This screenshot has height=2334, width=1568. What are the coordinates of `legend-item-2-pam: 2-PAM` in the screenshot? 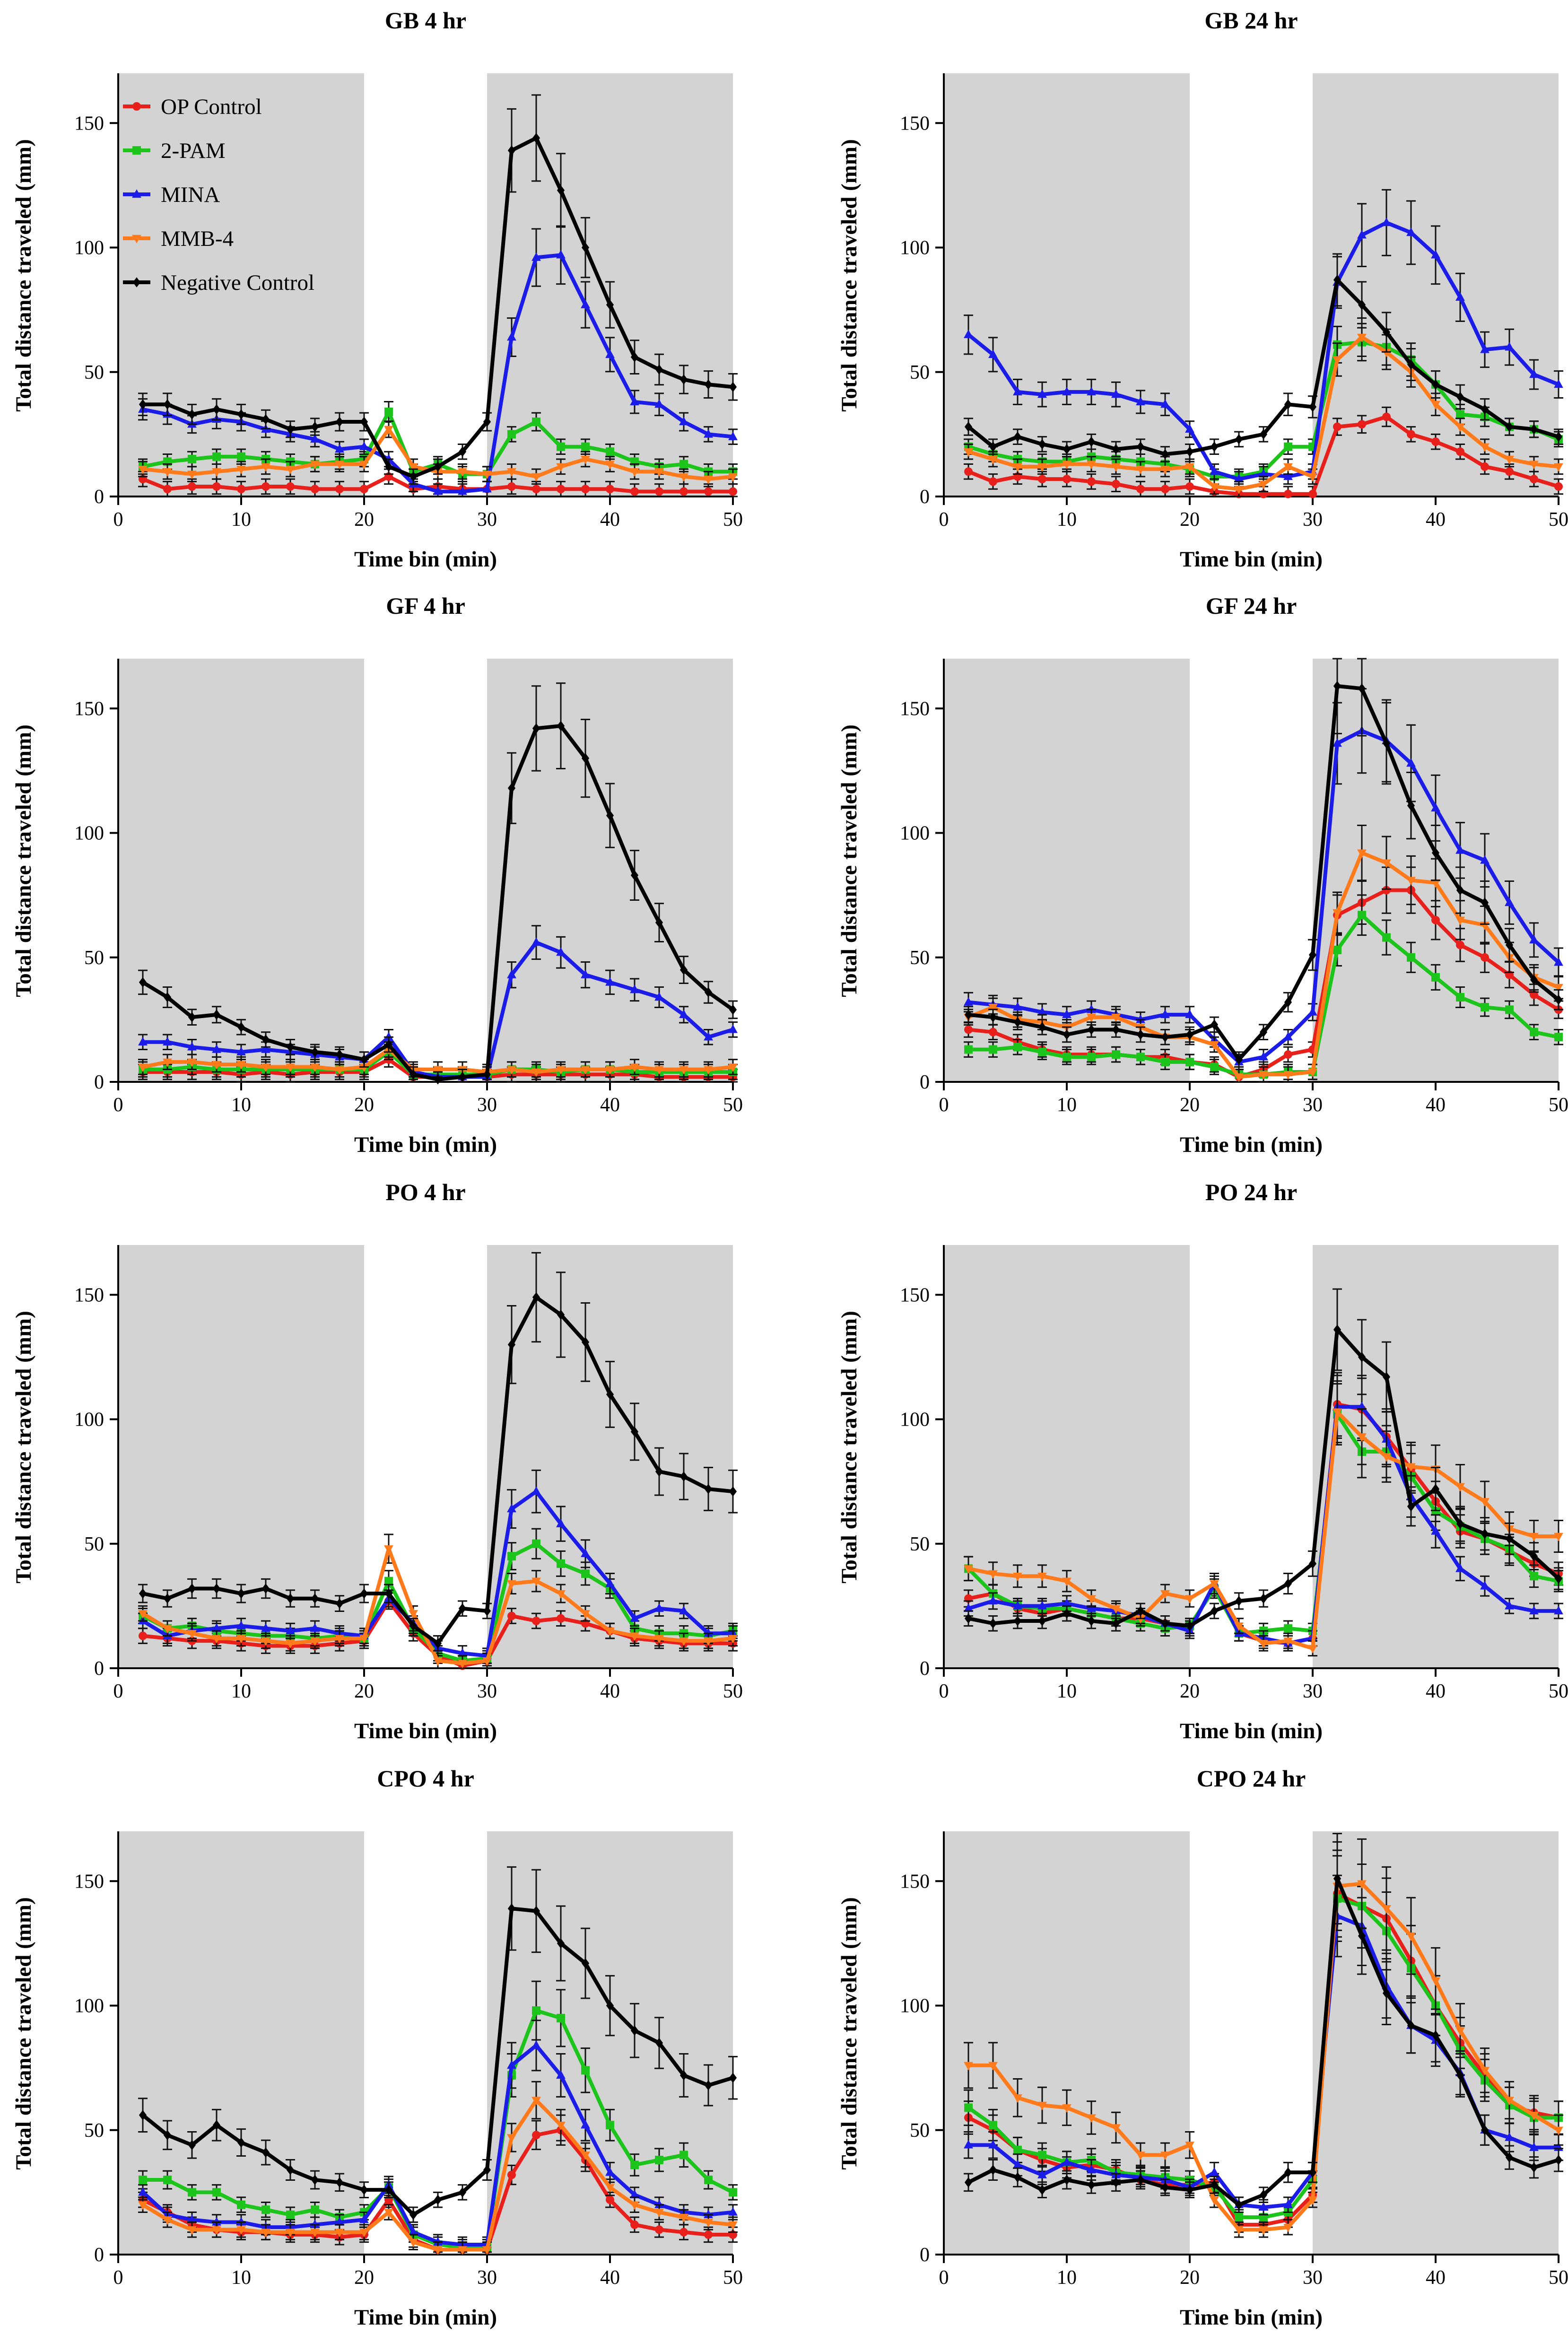 It's located at (174, 151).